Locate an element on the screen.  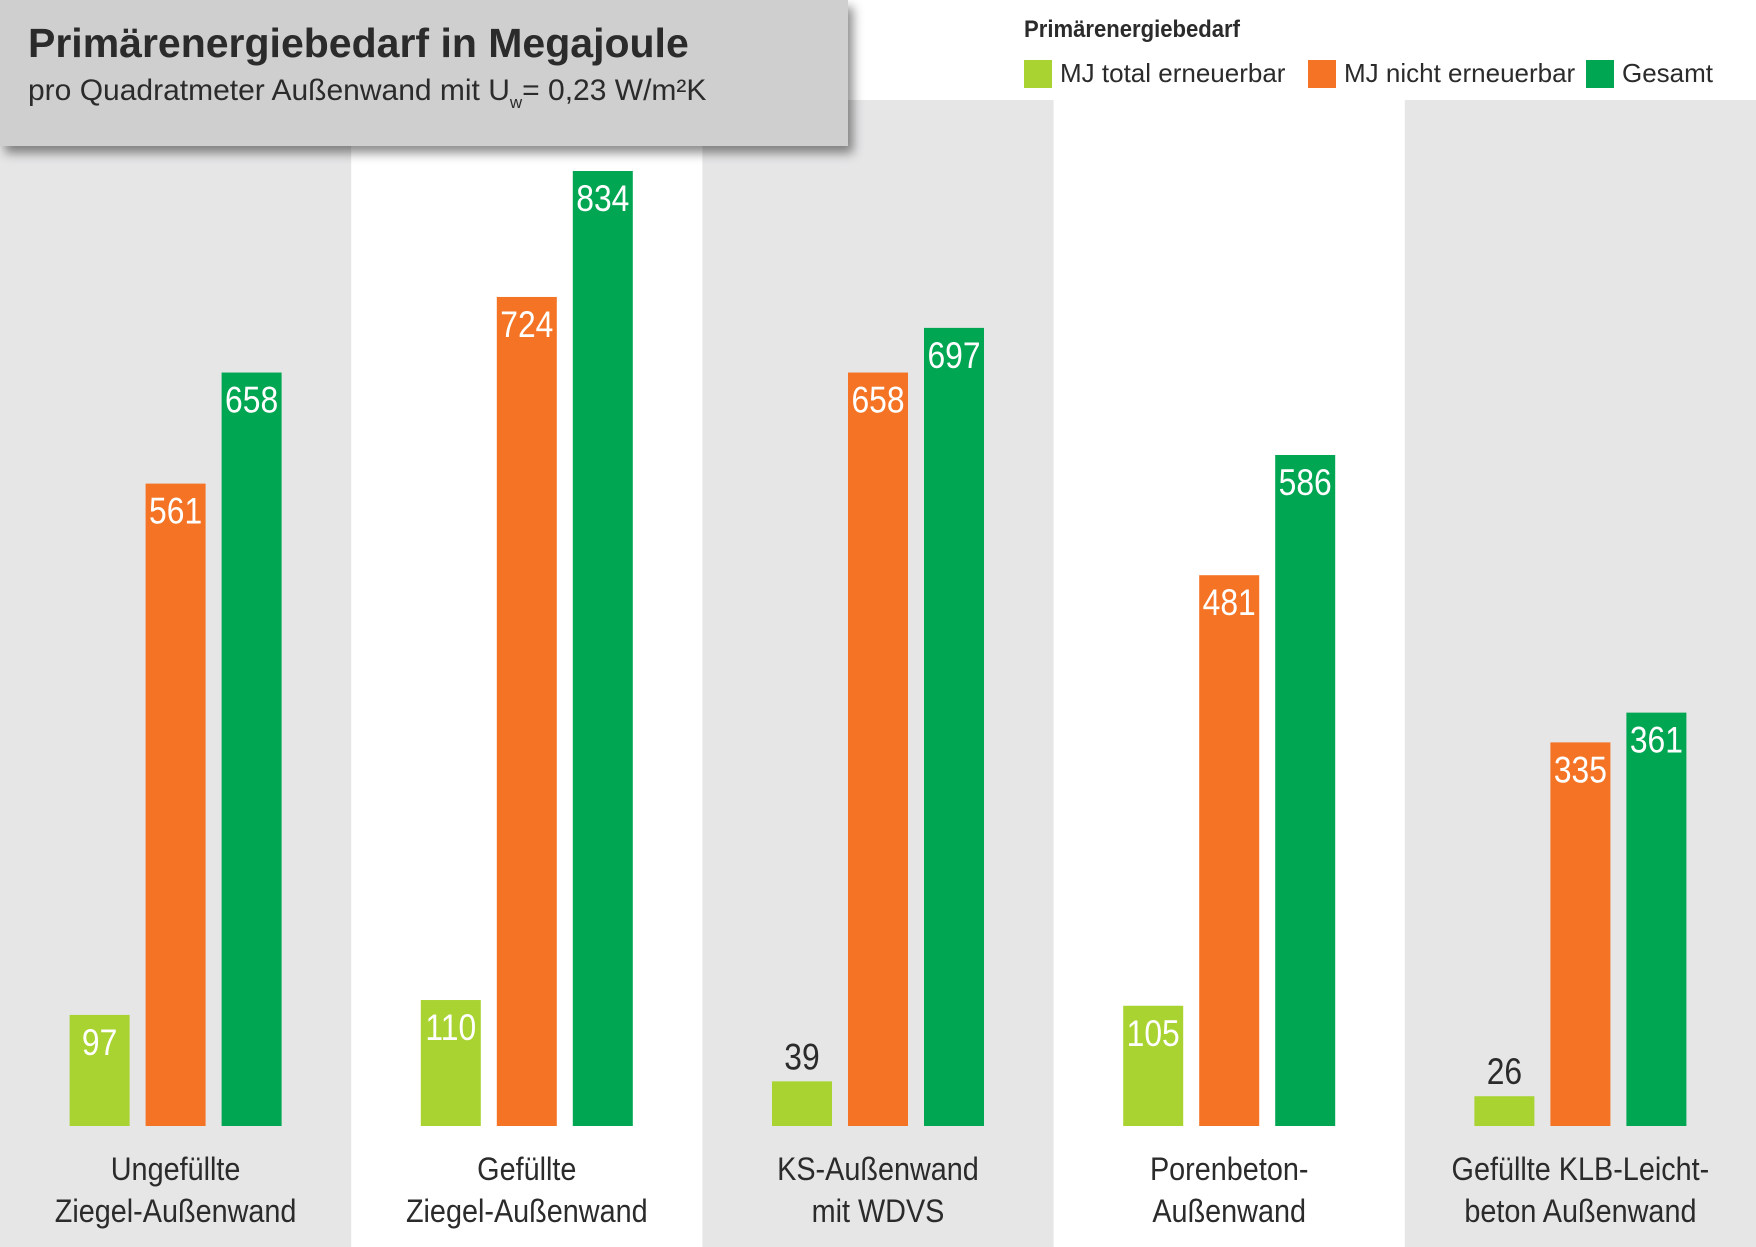
legend-swatch-renewable is located at coordinates (1038, 74).